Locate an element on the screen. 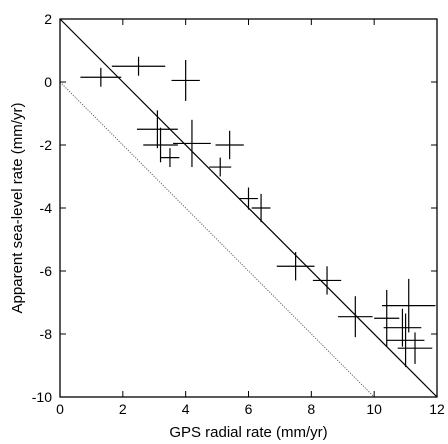 This screenshot has height=444, width=448. y-tick-label: -6 is located at coordinates (46, 271).